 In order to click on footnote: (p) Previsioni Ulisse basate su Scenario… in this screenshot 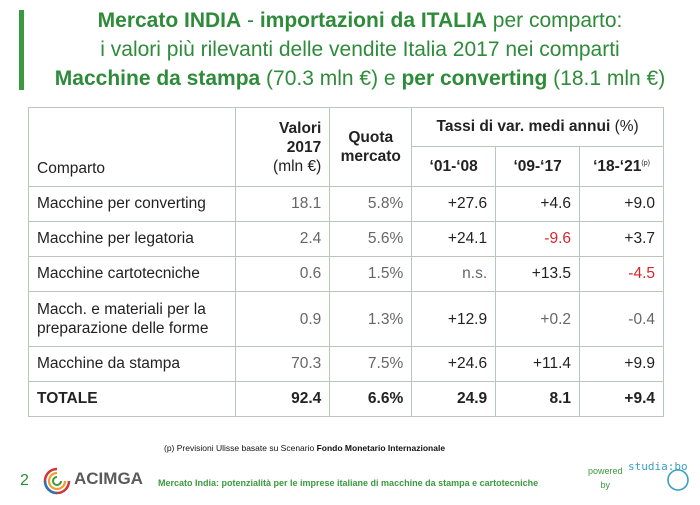, I will do `click(304, 448)`.